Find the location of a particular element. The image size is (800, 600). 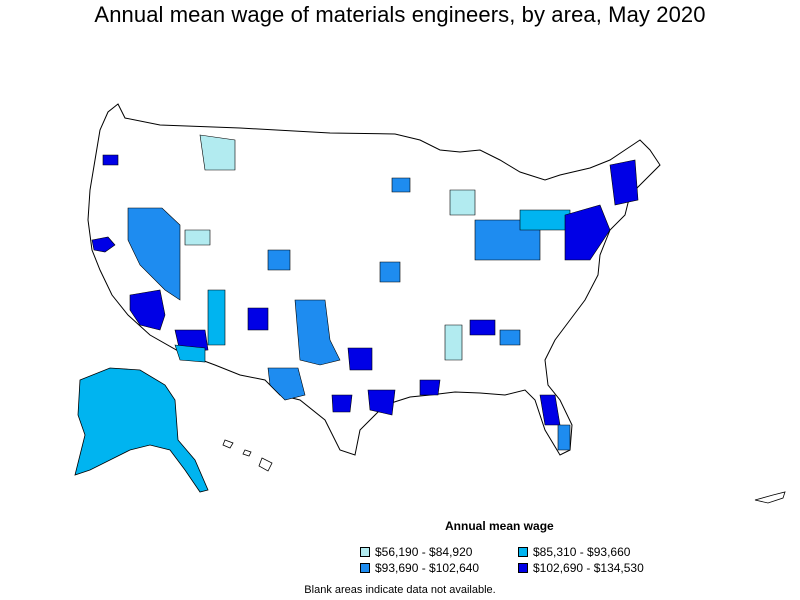

area-great-lakes is located at coordinates (545, 220).